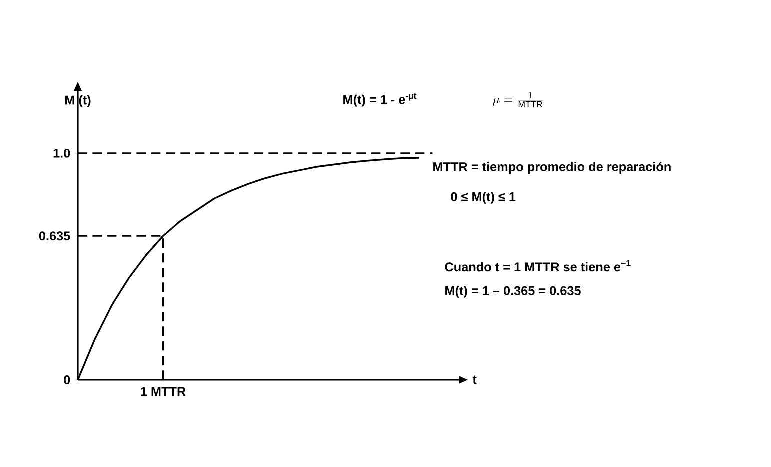 Image resolution: width=771 pixels, height=467 pixels. I want to click on y-axis-title: M (t), so click(78, 101).